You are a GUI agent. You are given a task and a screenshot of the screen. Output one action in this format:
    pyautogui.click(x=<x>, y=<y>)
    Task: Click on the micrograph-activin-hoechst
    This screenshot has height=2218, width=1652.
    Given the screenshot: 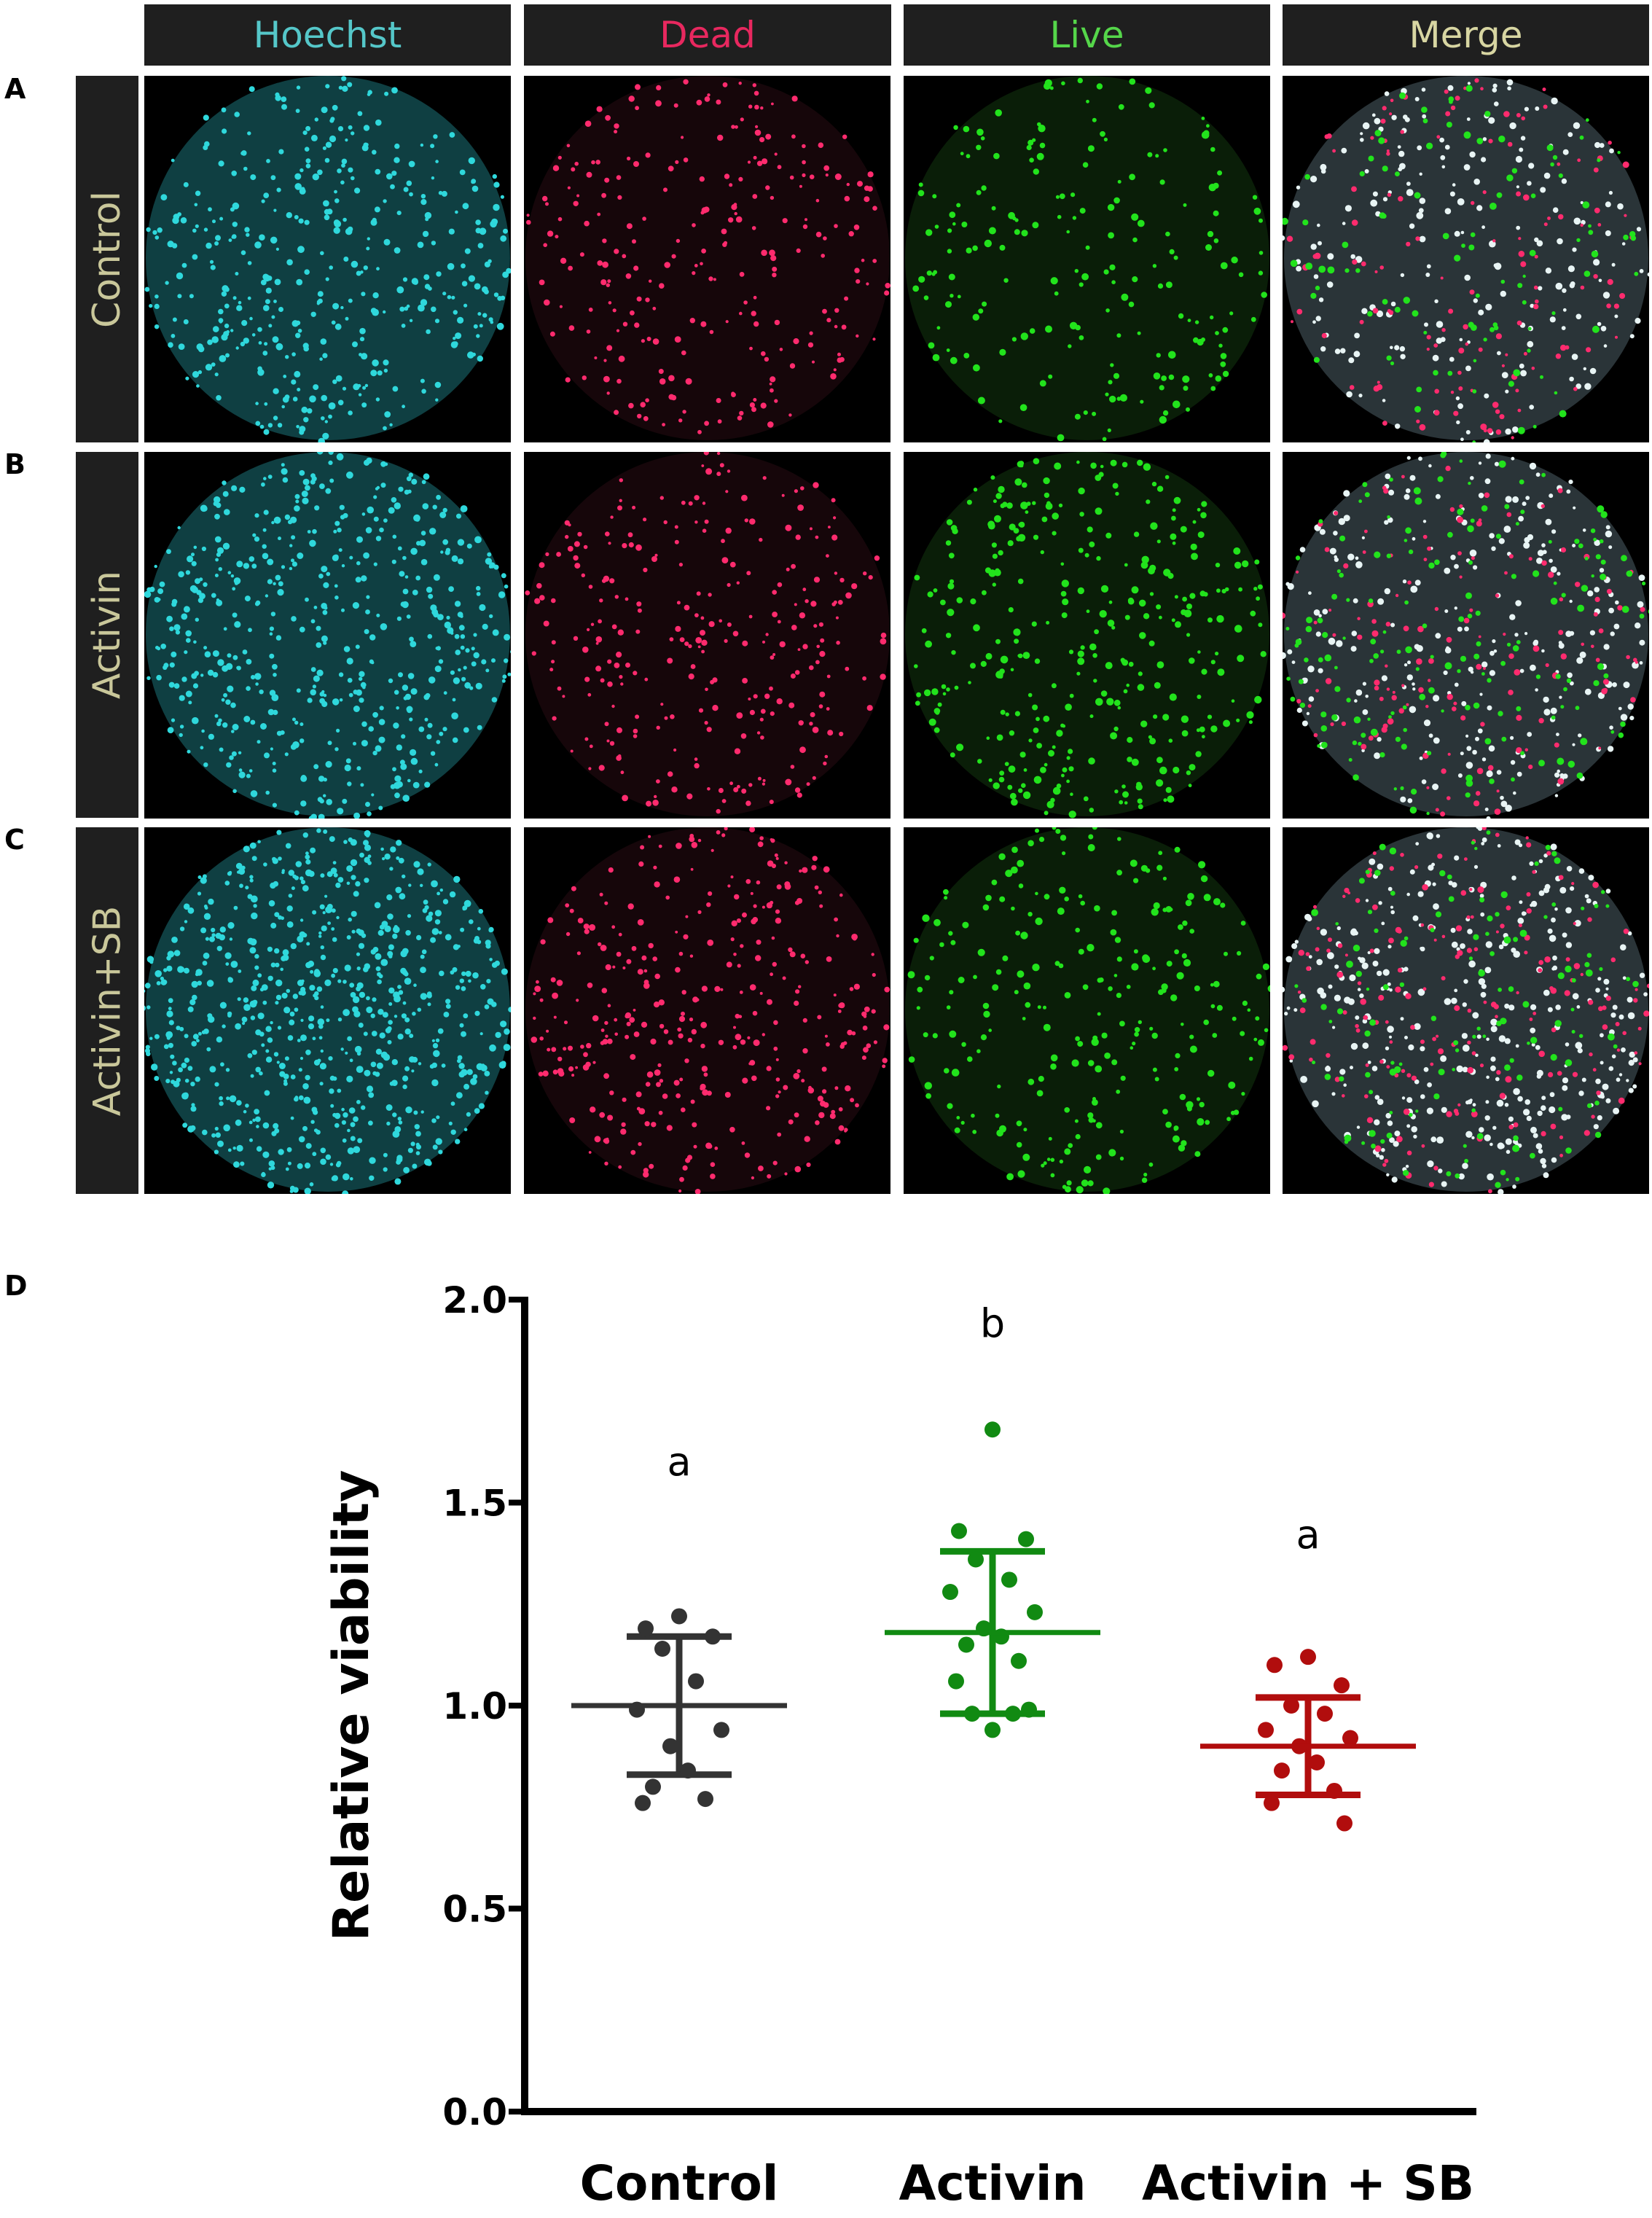 What is the action you would take?
    pyautogui.click(x=327, y=635)
    